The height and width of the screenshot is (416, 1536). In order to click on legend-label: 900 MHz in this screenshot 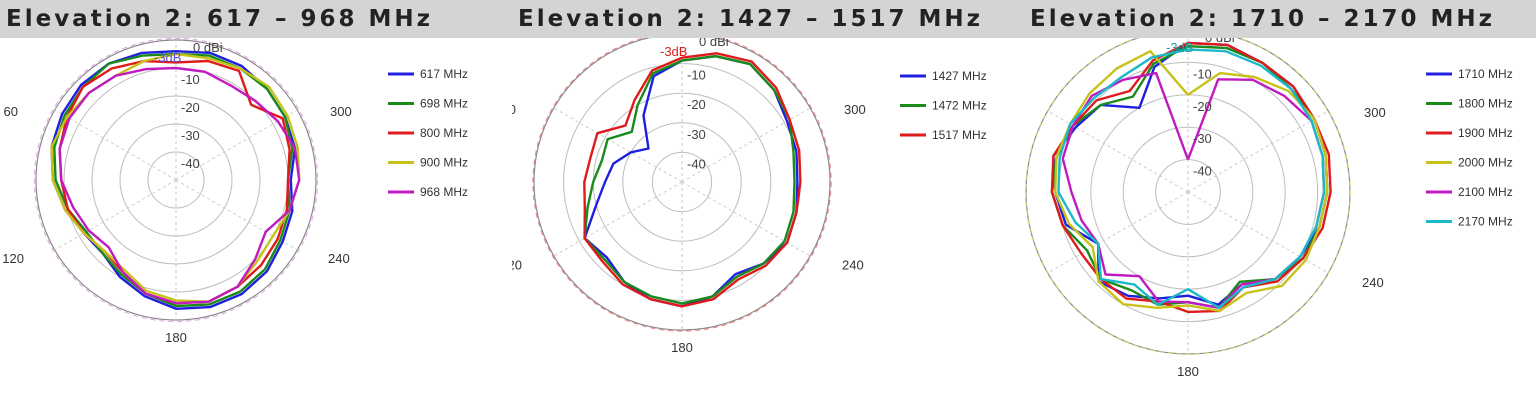, I will do `click(444, 163)`.